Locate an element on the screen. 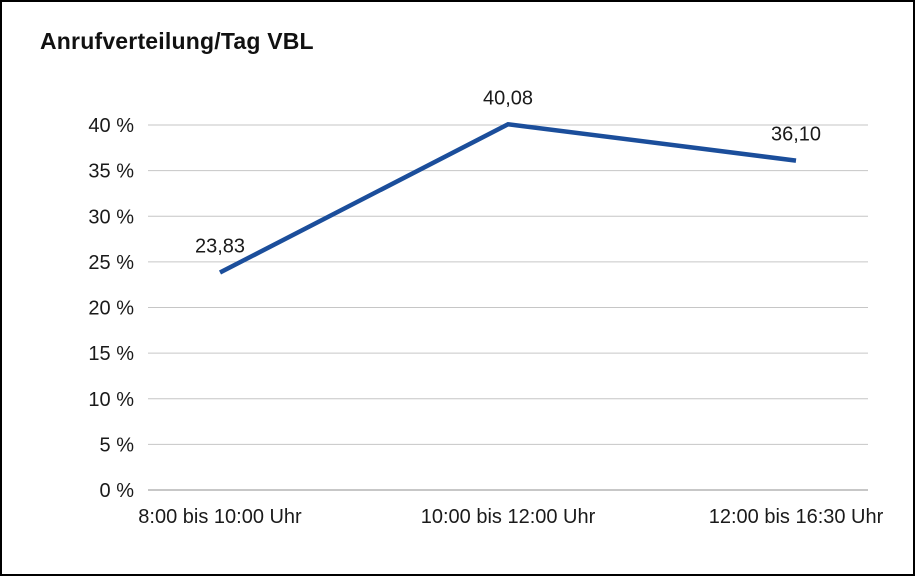  y-tick-label: 5 % is located at coordinates (117, 445).